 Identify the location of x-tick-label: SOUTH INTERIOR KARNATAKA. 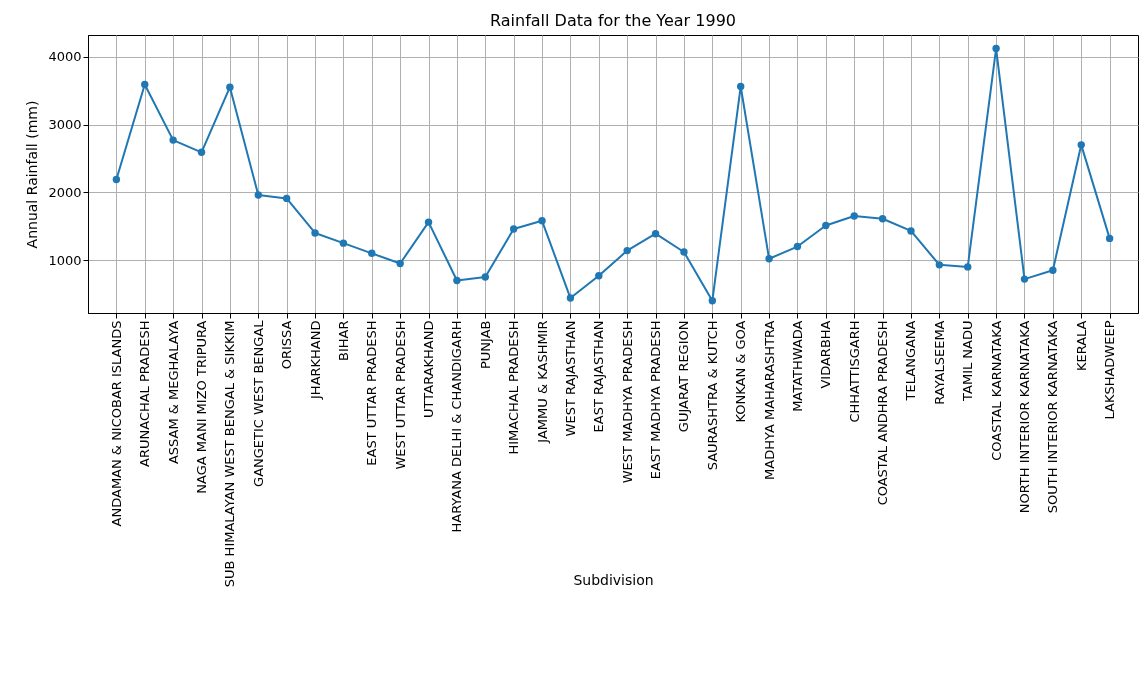
(1053, 417).